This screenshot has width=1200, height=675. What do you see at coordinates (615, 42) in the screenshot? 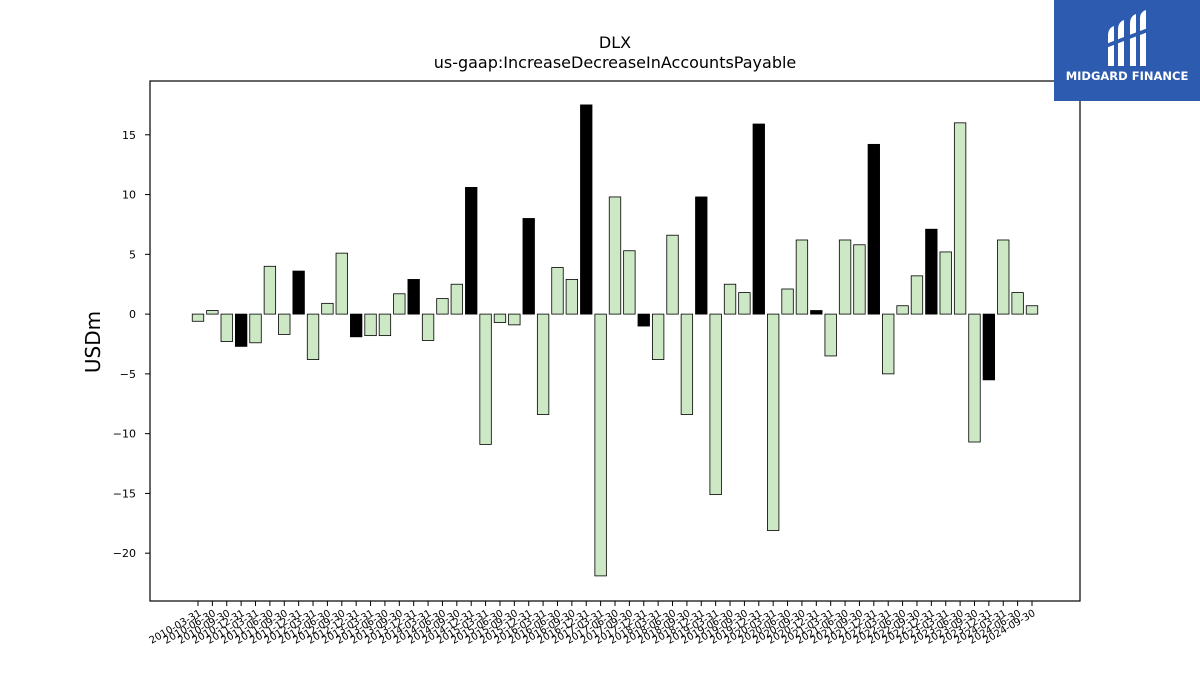
I see `chart-title: DLX` at bounding box center [615, 42].